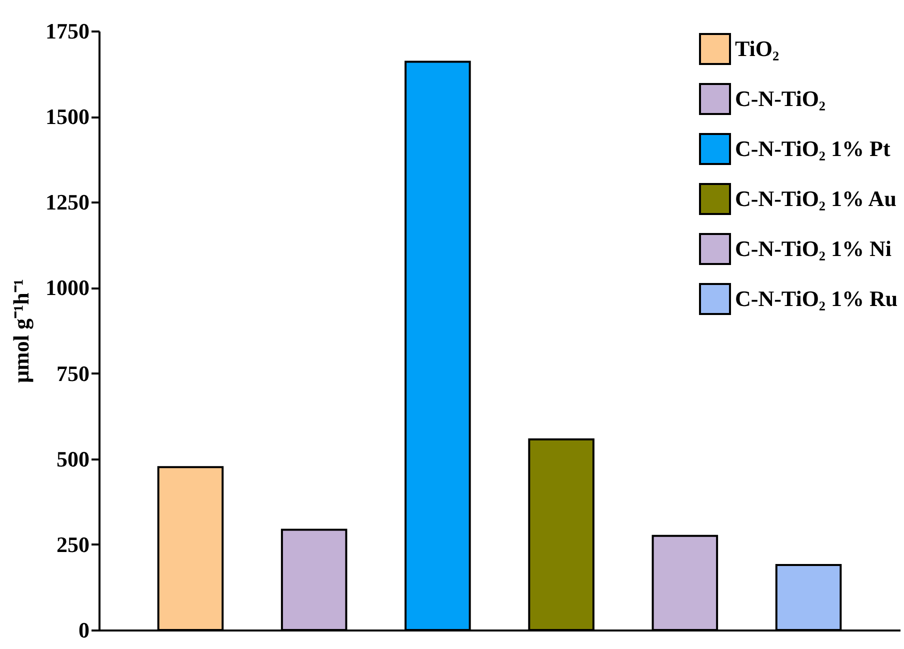 The height and width of the screenshot is (649, 904). I want to click on legend-label: C-N-TiO₂, so click(780, 98).